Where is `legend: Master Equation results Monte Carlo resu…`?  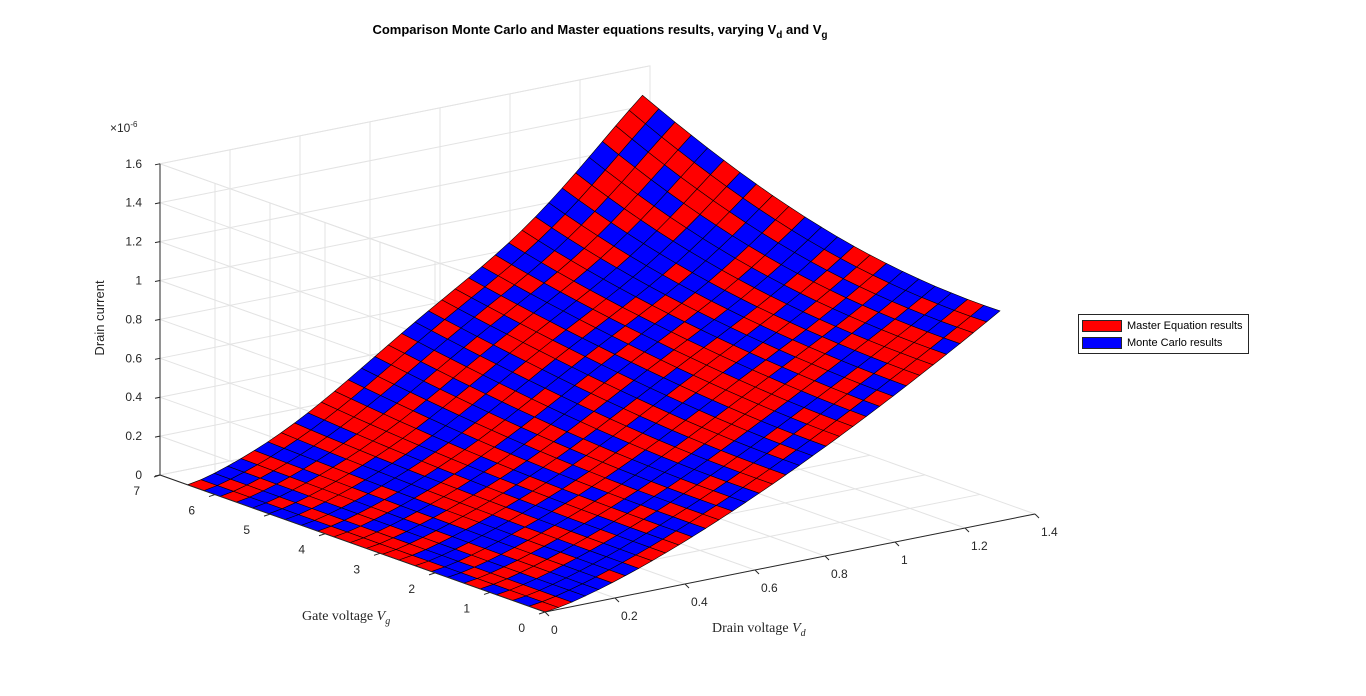
legend: Master Equation results Monte Carlo resu… is located at coordinates (1163, 334).